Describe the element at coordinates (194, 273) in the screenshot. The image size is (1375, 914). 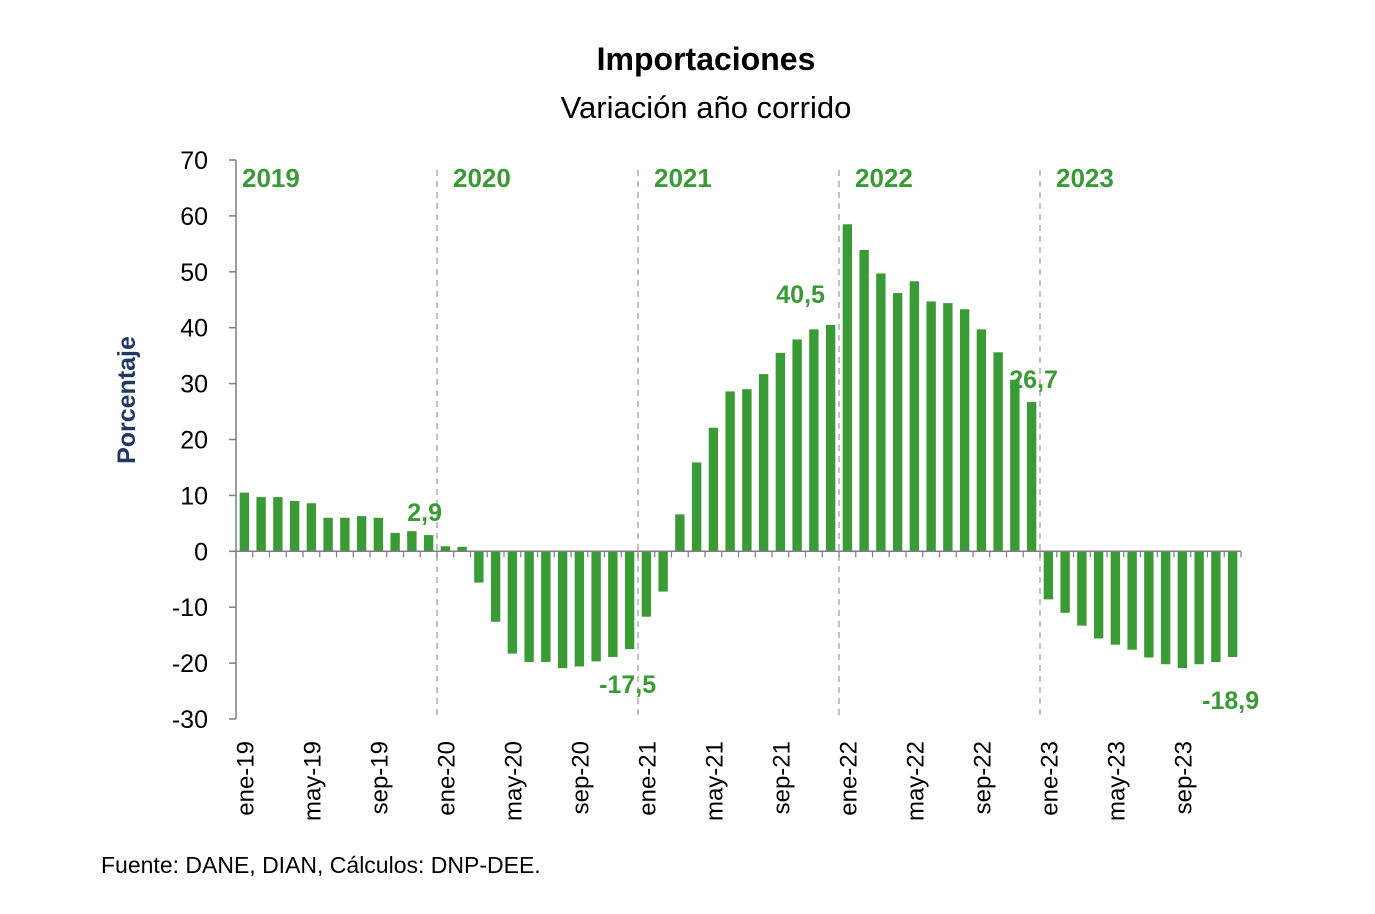
I see `y-tick-label: 50` at that location.